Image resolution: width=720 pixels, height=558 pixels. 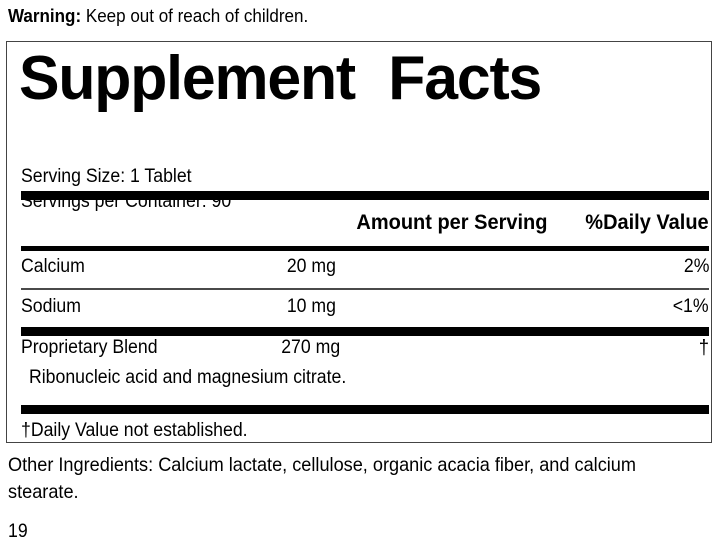 I want to click on nutrient-amount: 10 mg, so click(x=311, y=306).